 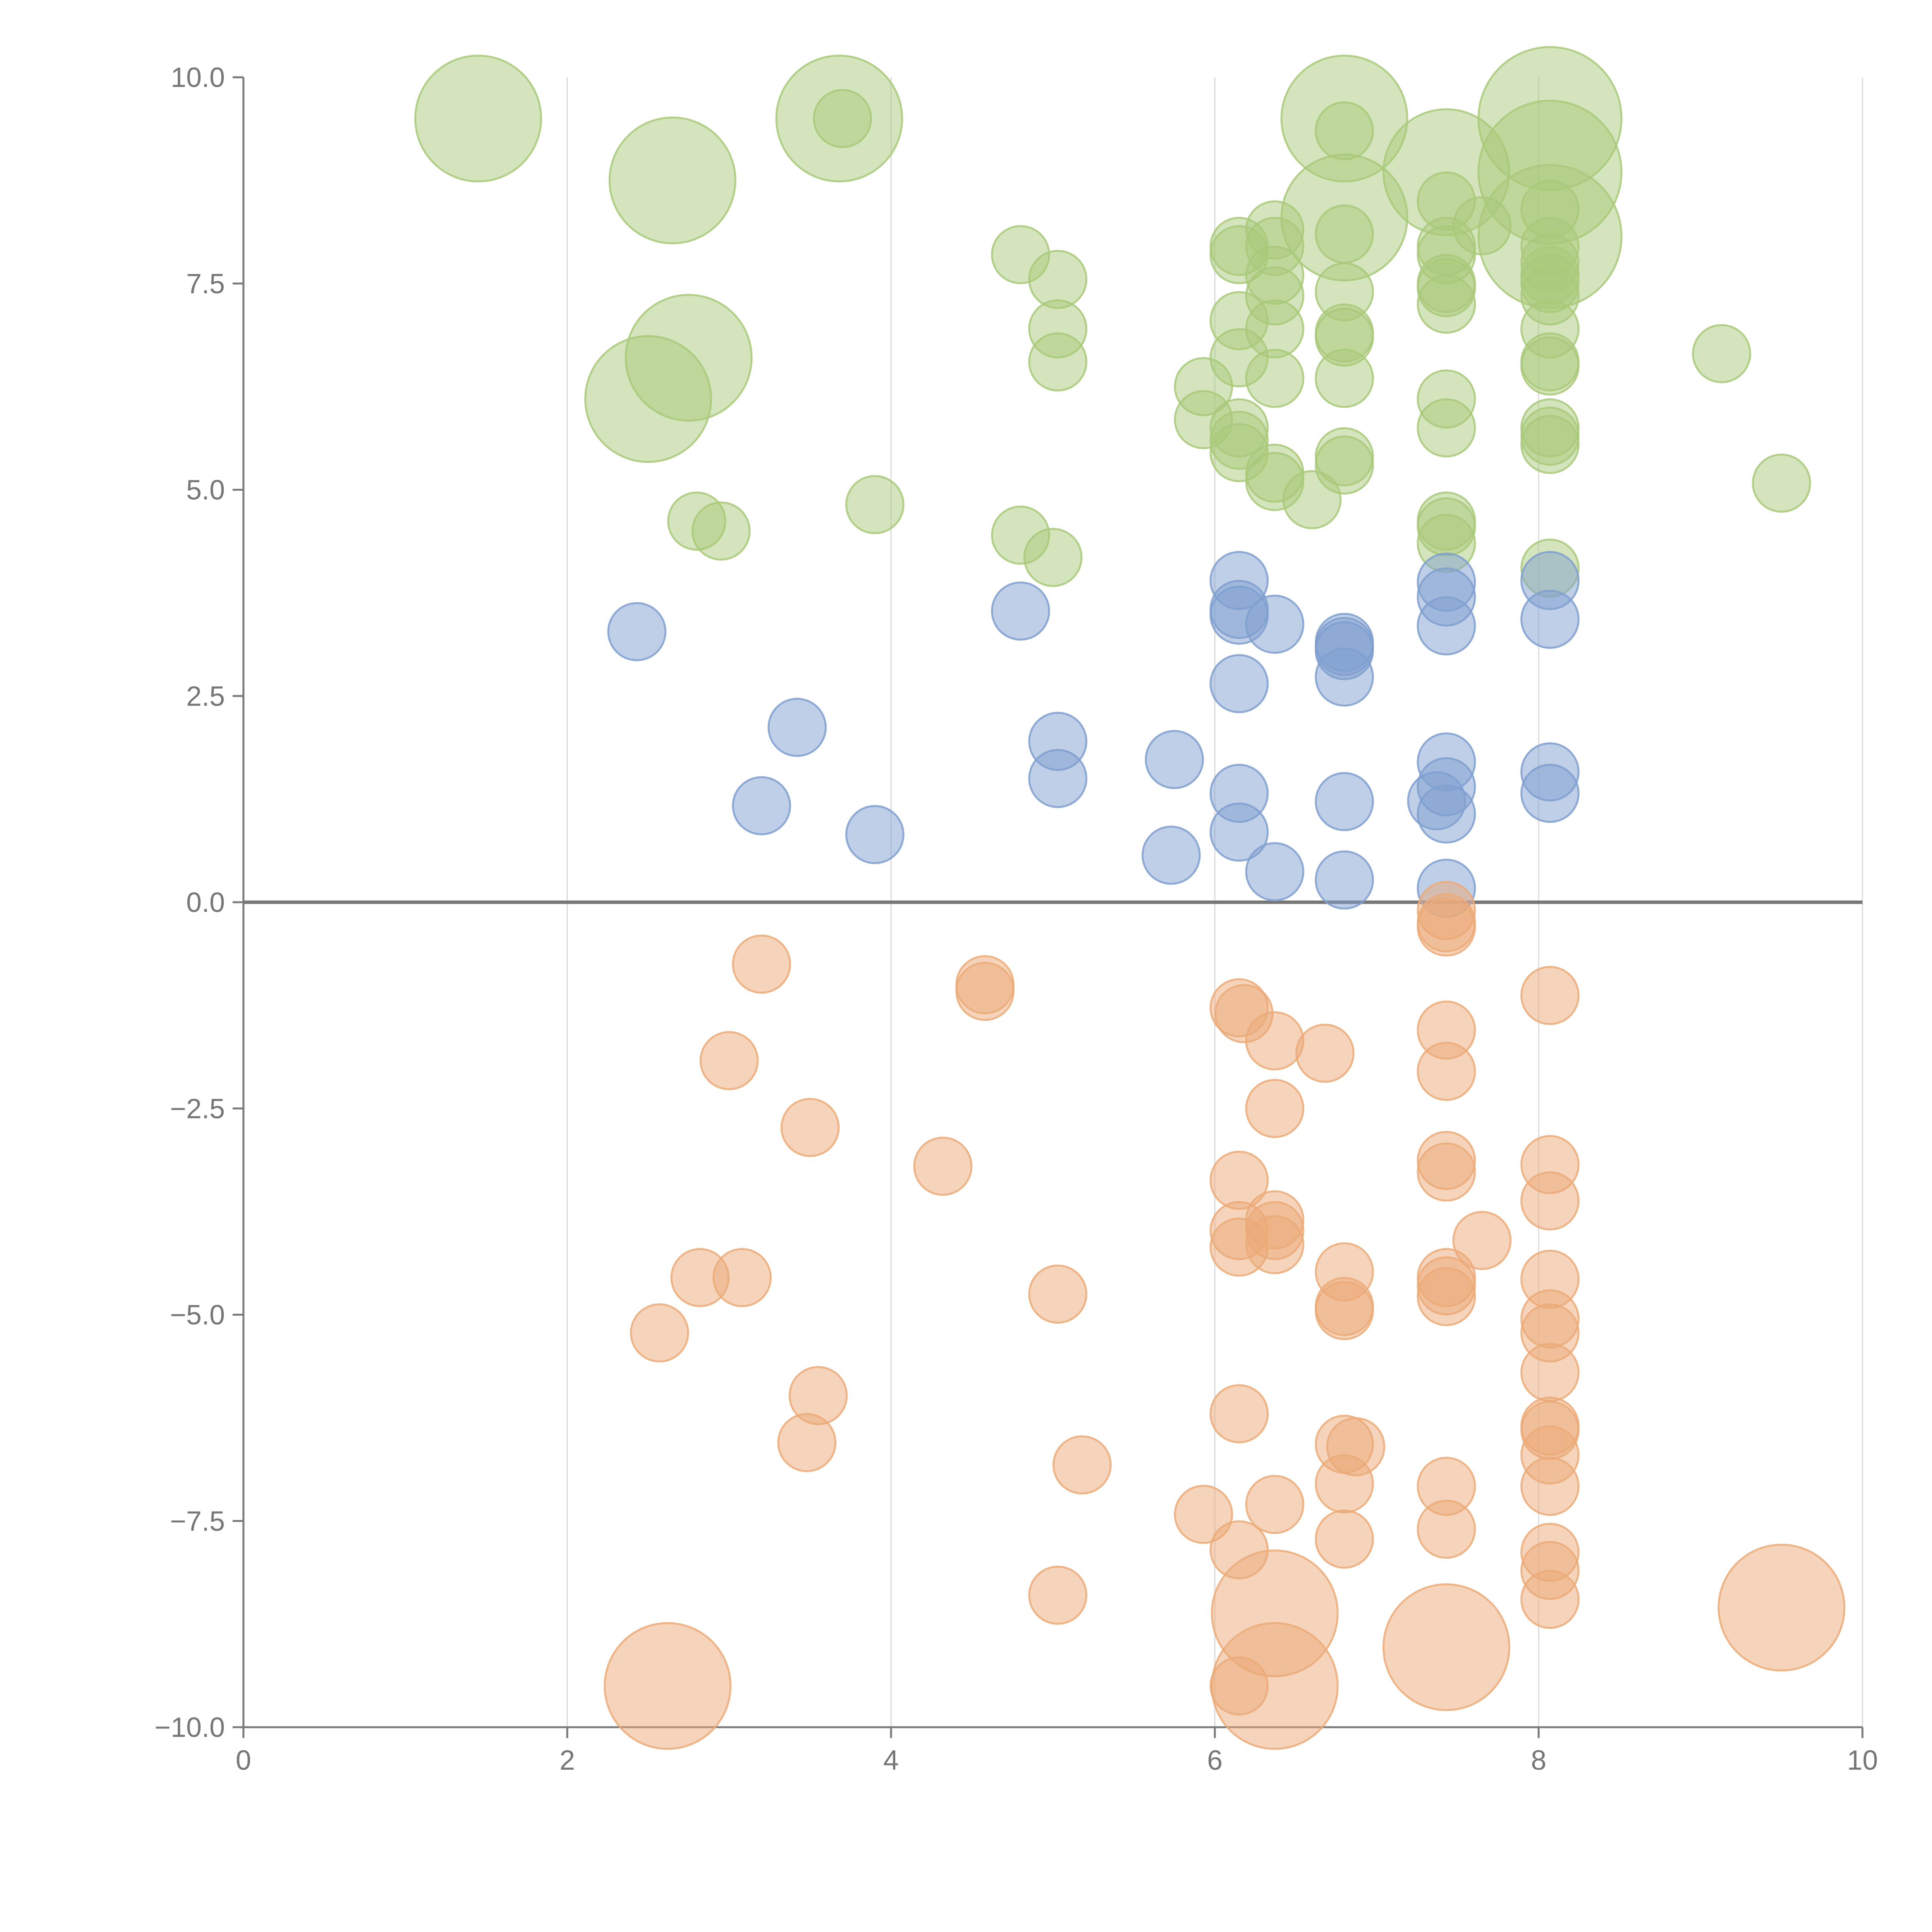 I want to click on y-tick-label: 10.0, so click(x=198, y=78).